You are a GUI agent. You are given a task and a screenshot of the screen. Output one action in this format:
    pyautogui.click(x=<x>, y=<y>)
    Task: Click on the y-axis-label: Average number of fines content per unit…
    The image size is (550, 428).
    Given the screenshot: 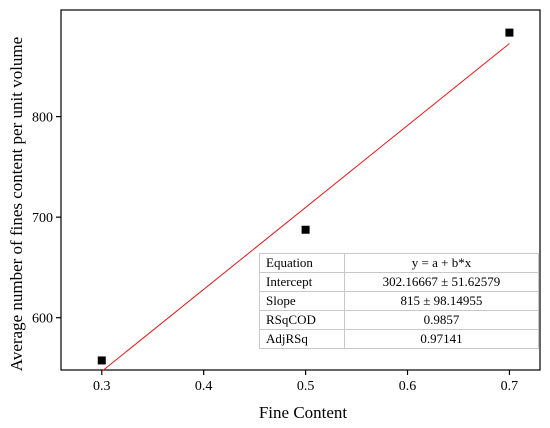 What is the action you would take?
    pyautogui.click(x=16, y=204)
    